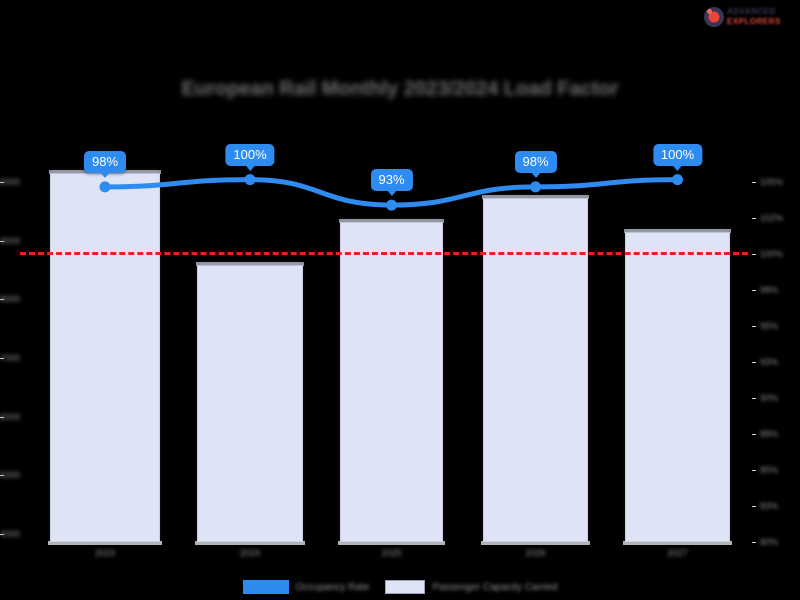 Image resolution: width=800 pixels, height=600 pixels. What do you see at coordinates (677, 387) in the screenshot?
I see `bar-2027` at bounding box center [677, 387].